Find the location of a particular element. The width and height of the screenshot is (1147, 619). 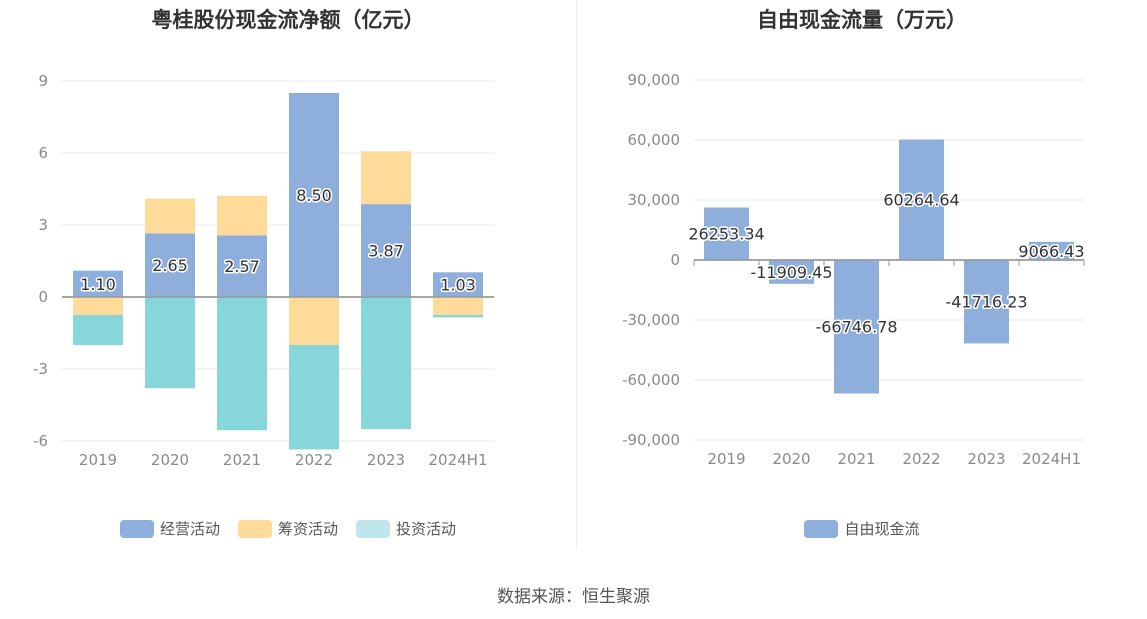

data-label: -41716.23 is located at coordinates (986, 302).